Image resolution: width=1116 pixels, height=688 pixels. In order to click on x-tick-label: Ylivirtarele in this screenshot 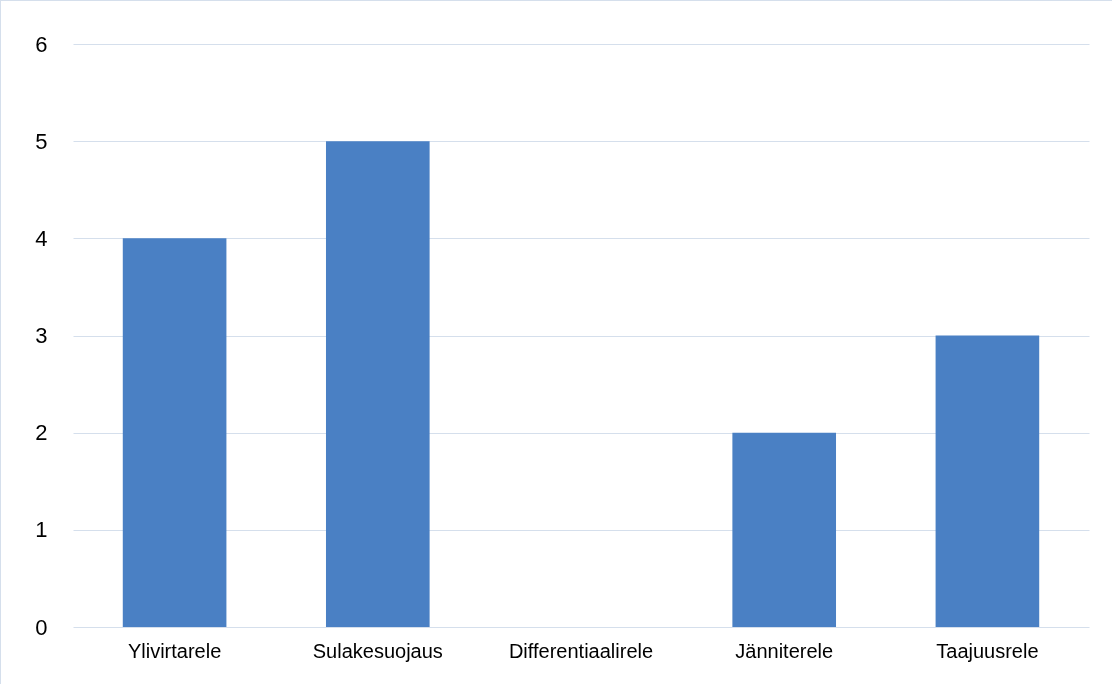, I will do `click(174, 650)`.